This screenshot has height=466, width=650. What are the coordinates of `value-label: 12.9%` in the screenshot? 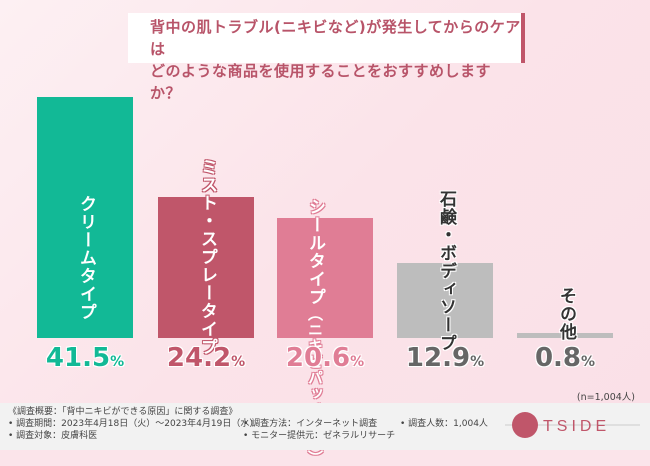 It's located at (445, 358).